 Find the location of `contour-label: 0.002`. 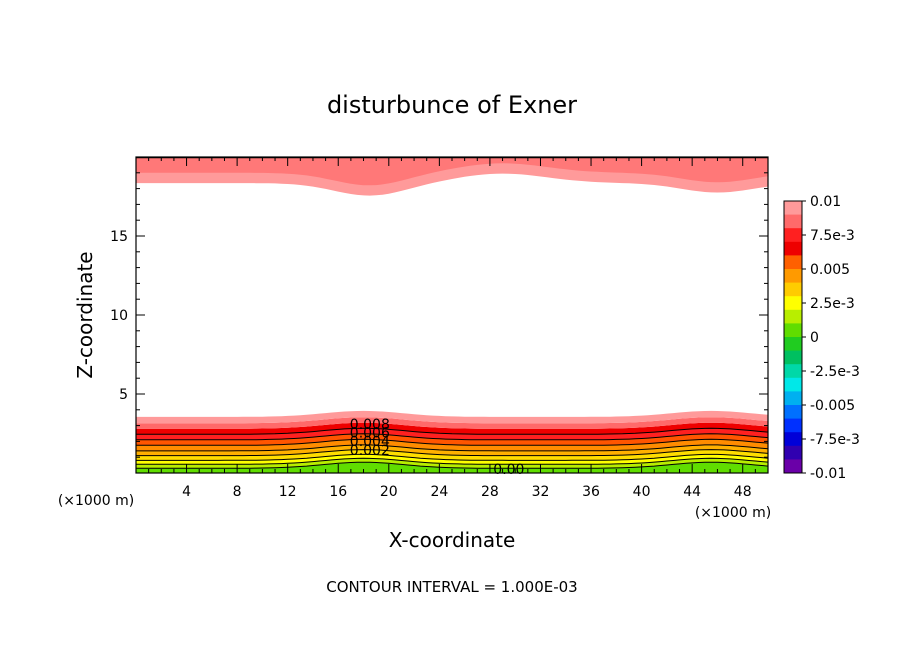

contour-label: 0.002 is located at coordinates (370, 451).